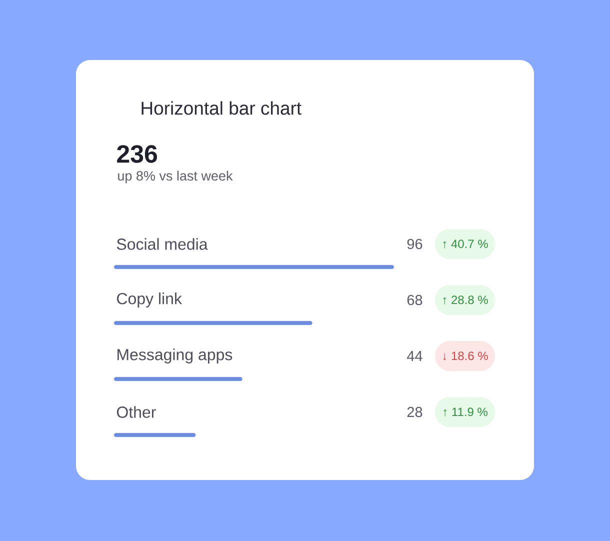 The height and width of the screenshot is (541, 610). I want to click on data-label: 68, so click(414, 300).